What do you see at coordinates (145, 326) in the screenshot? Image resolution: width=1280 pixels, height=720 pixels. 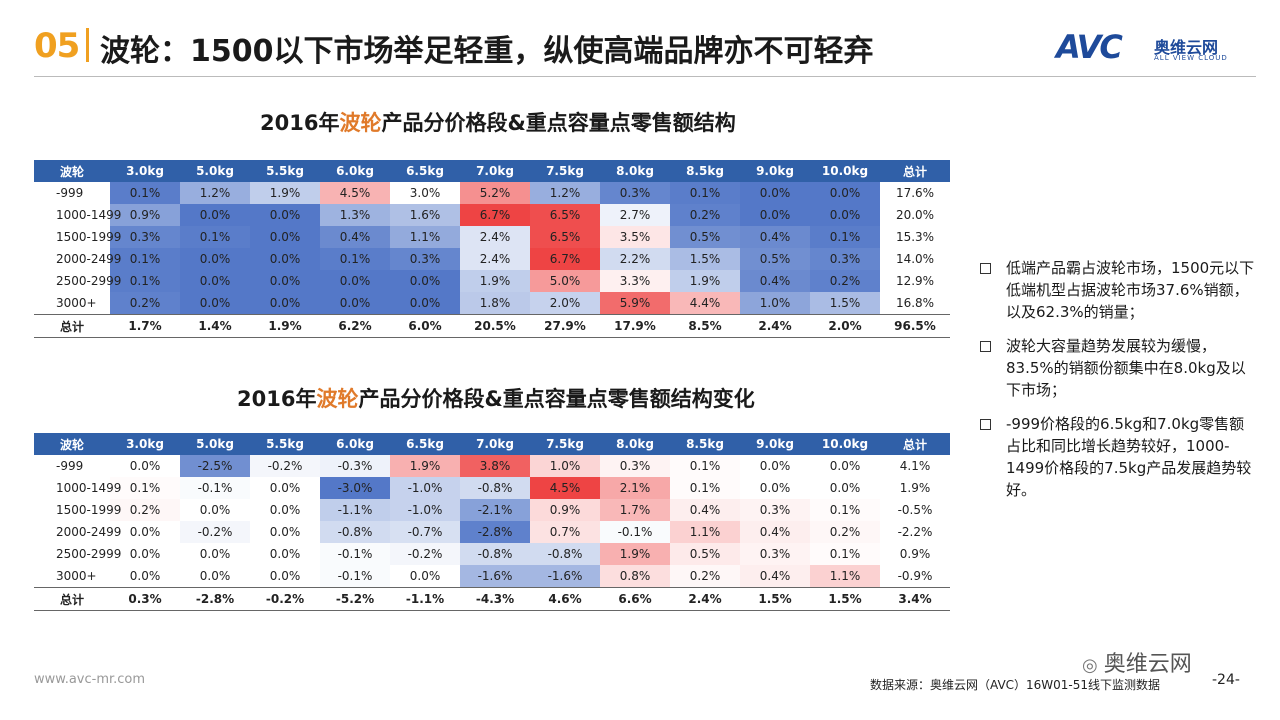 I see `total-cell: 1.7%` at bounding box center [145, 326].